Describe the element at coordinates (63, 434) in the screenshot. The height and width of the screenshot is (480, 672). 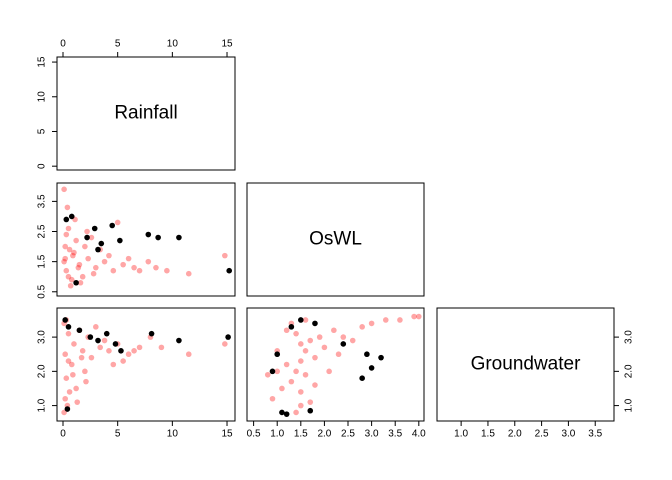
I see `x-tick-label: 0` at that location.